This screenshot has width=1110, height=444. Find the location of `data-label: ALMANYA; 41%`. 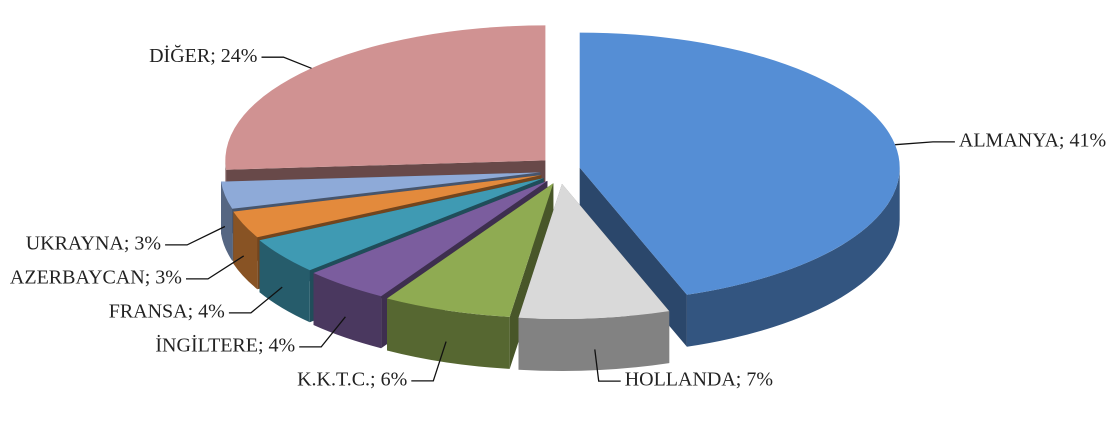

data-label: ALMANYA; 41% is located at coordinates (1032, 141).